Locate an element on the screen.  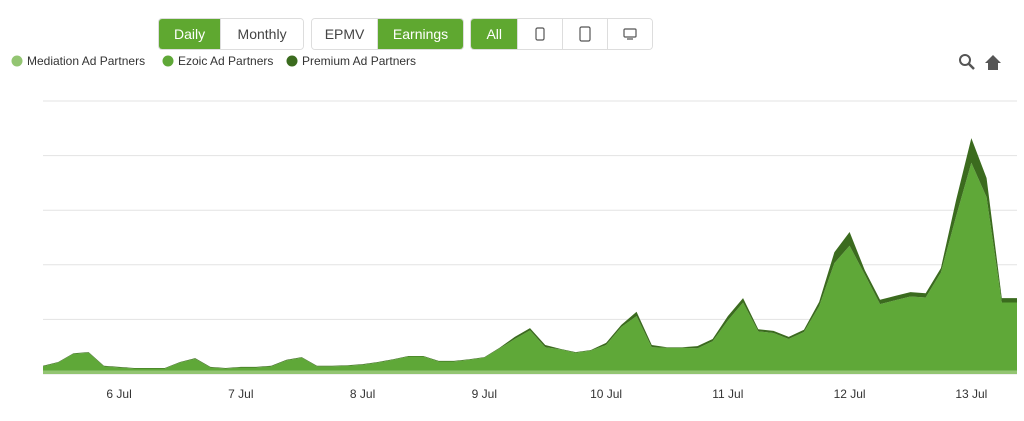
period-toggle: Daily Monthly is located at coordinates (231, 34).